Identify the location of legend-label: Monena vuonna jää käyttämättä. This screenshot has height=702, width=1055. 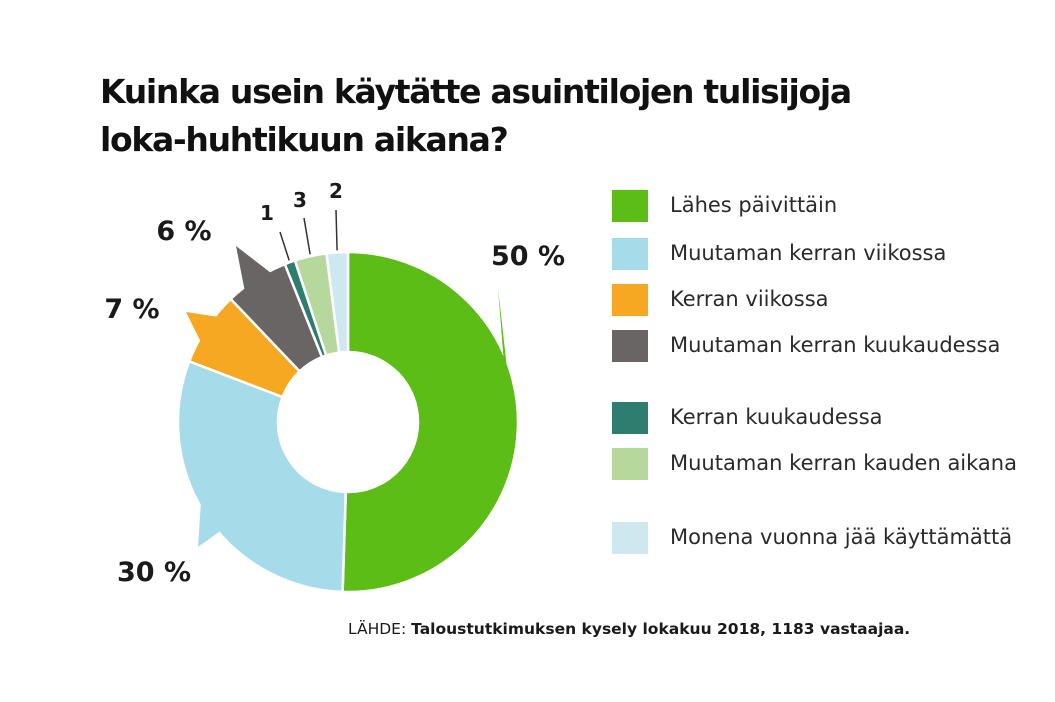
(841, 537).